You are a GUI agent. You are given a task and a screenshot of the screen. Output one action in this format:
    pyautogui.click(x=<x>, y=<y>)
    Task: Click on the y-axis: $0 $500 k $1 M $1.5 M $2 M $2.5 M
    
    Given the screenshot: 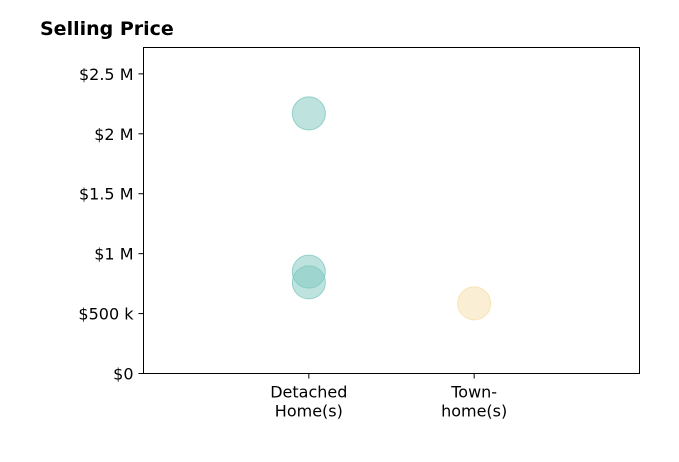 What is the action you would take?
    pyautogui.click(x=111, y=224)
    